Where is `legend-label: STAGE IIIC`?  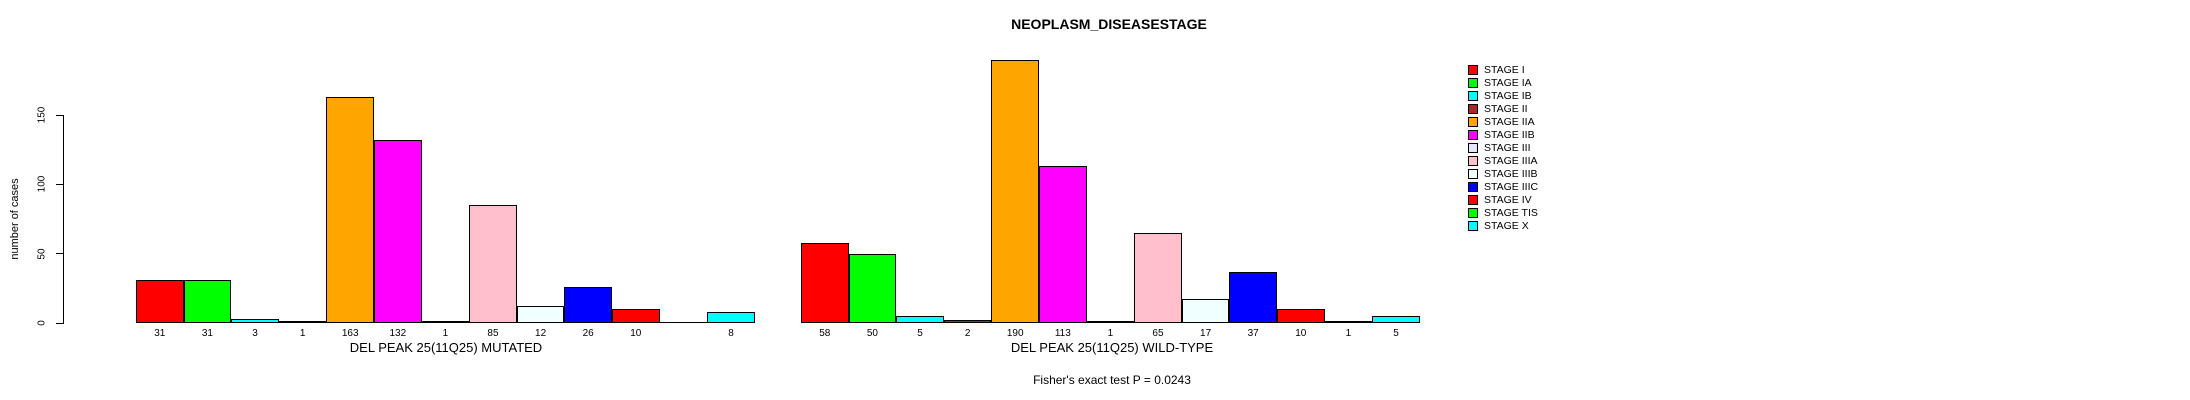 legend-label: STAGE IIIC is located at coordinates (1511, 186).